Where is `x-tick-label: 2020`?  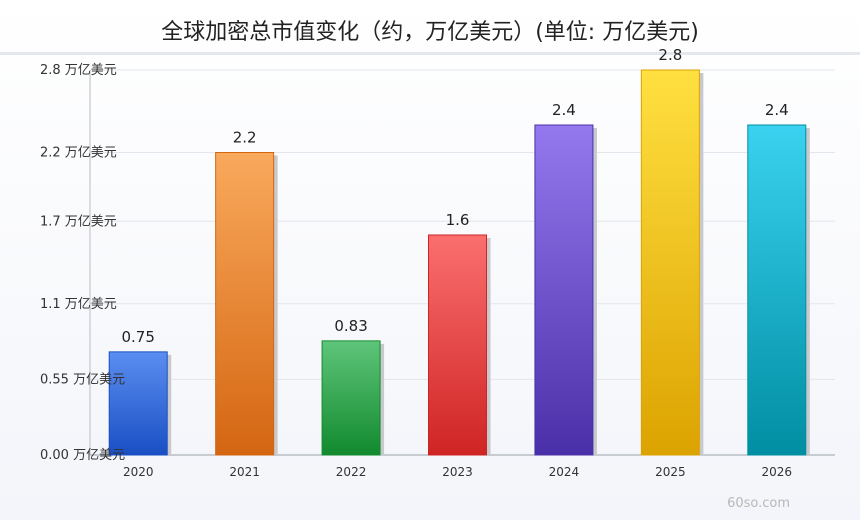
x-tick-label: 2020 is located at coordinates (138, 472).